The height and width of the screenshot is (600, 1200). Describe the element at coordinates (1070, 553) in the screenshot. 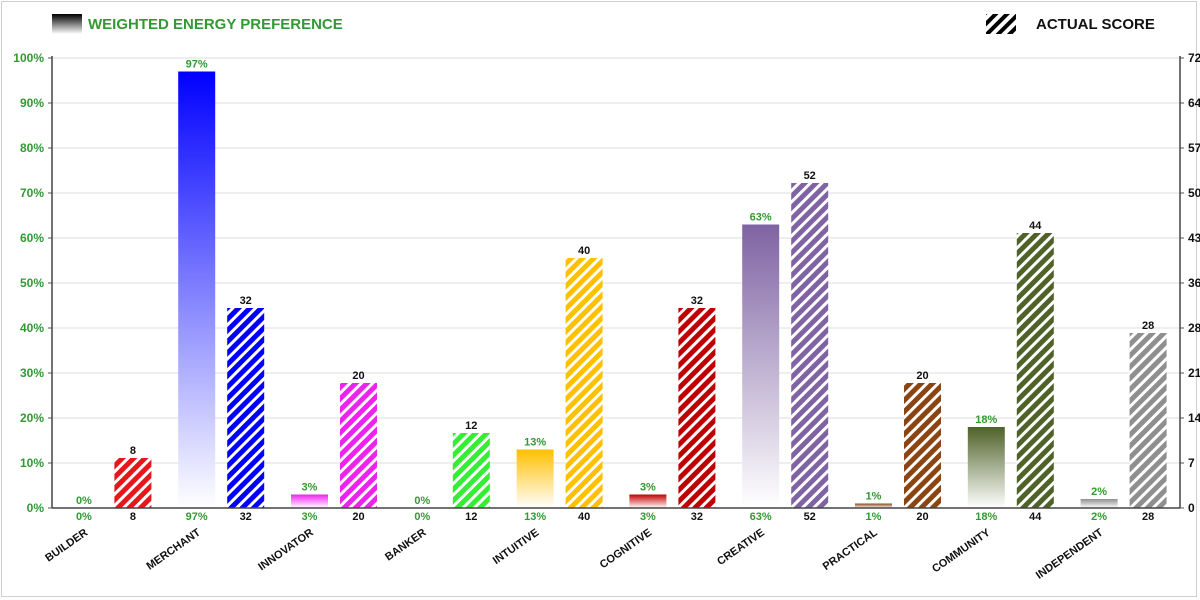

I see `category-label: INDEPENDENT` at that location.